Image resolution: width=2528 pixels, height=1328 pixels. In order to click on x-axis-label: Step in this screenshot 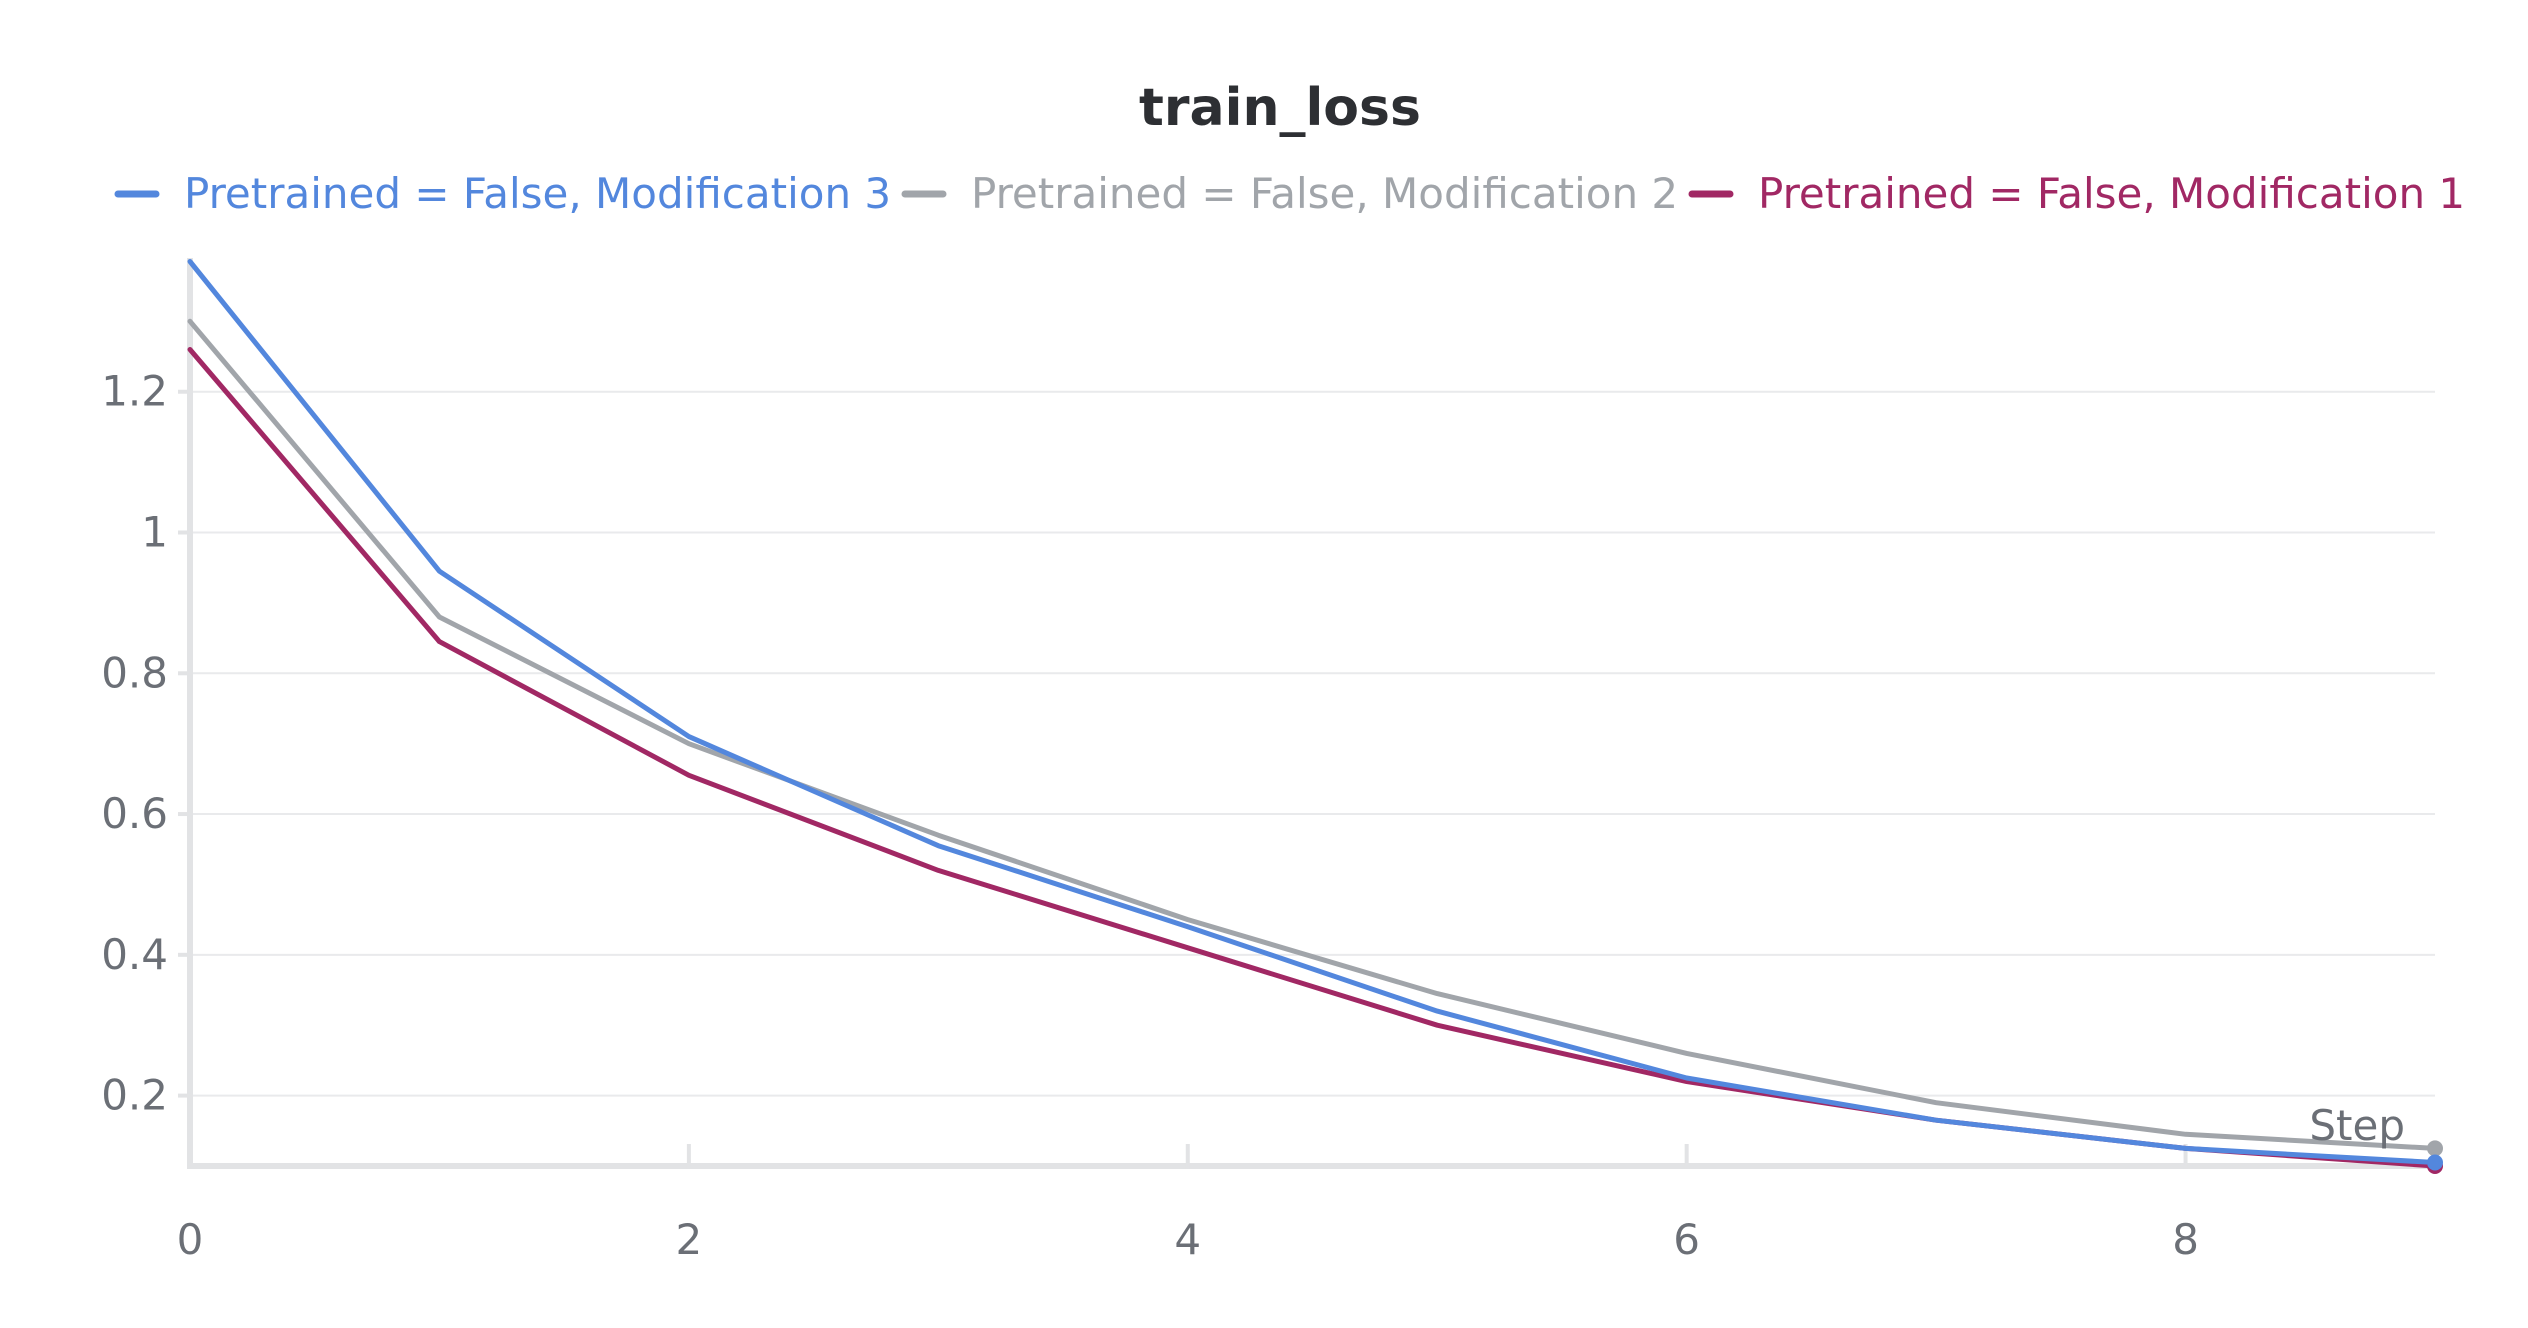, I will do `click(2357, 1125)`.